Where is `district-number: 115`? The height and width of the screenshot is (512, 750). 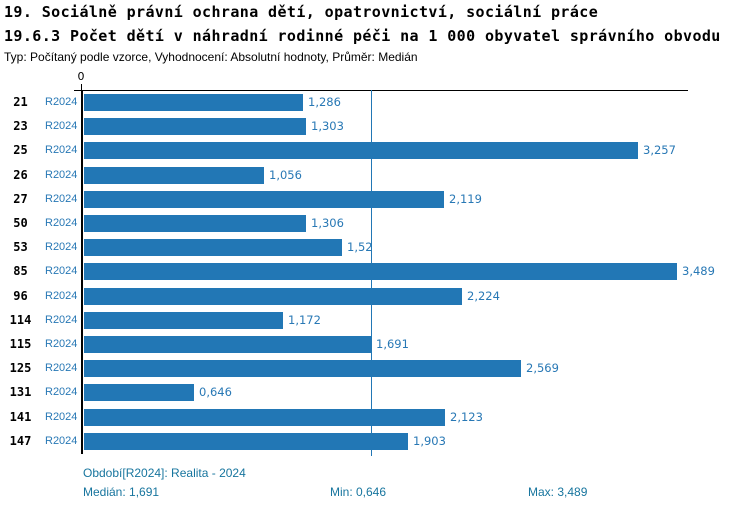
district-number: 115 is located at coordinates (20, 344).